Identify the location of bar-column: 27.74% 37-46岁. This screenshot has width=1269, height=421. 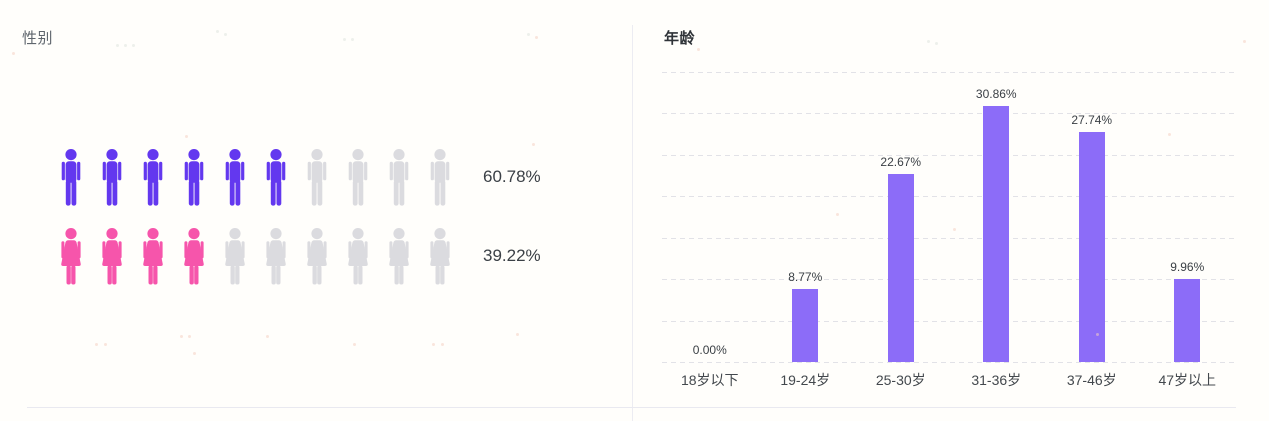
(1092, 230).